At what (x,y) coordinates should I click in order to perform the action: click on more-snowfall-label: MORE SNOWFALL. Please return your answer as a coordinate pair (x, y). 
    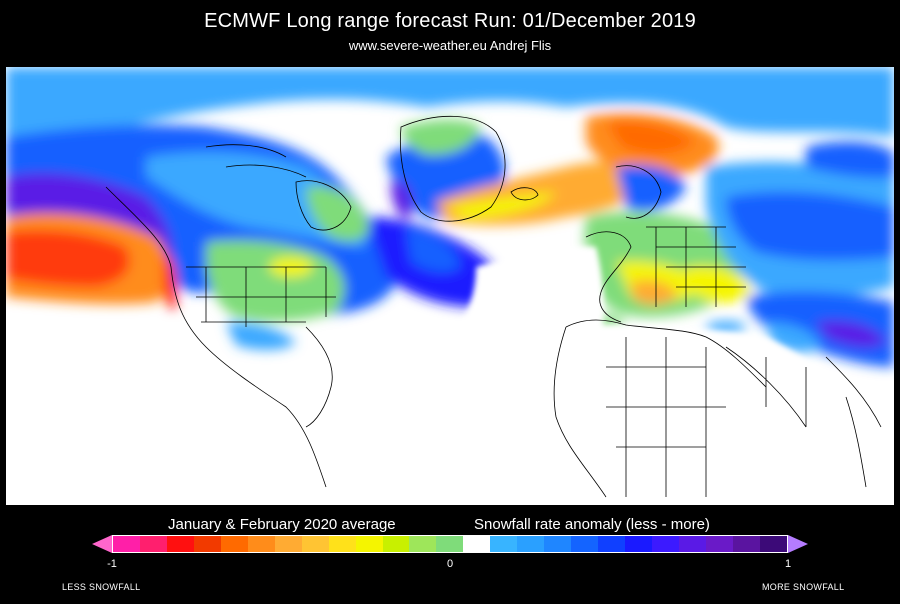
    Looking at the image, I should click on (803, 587).